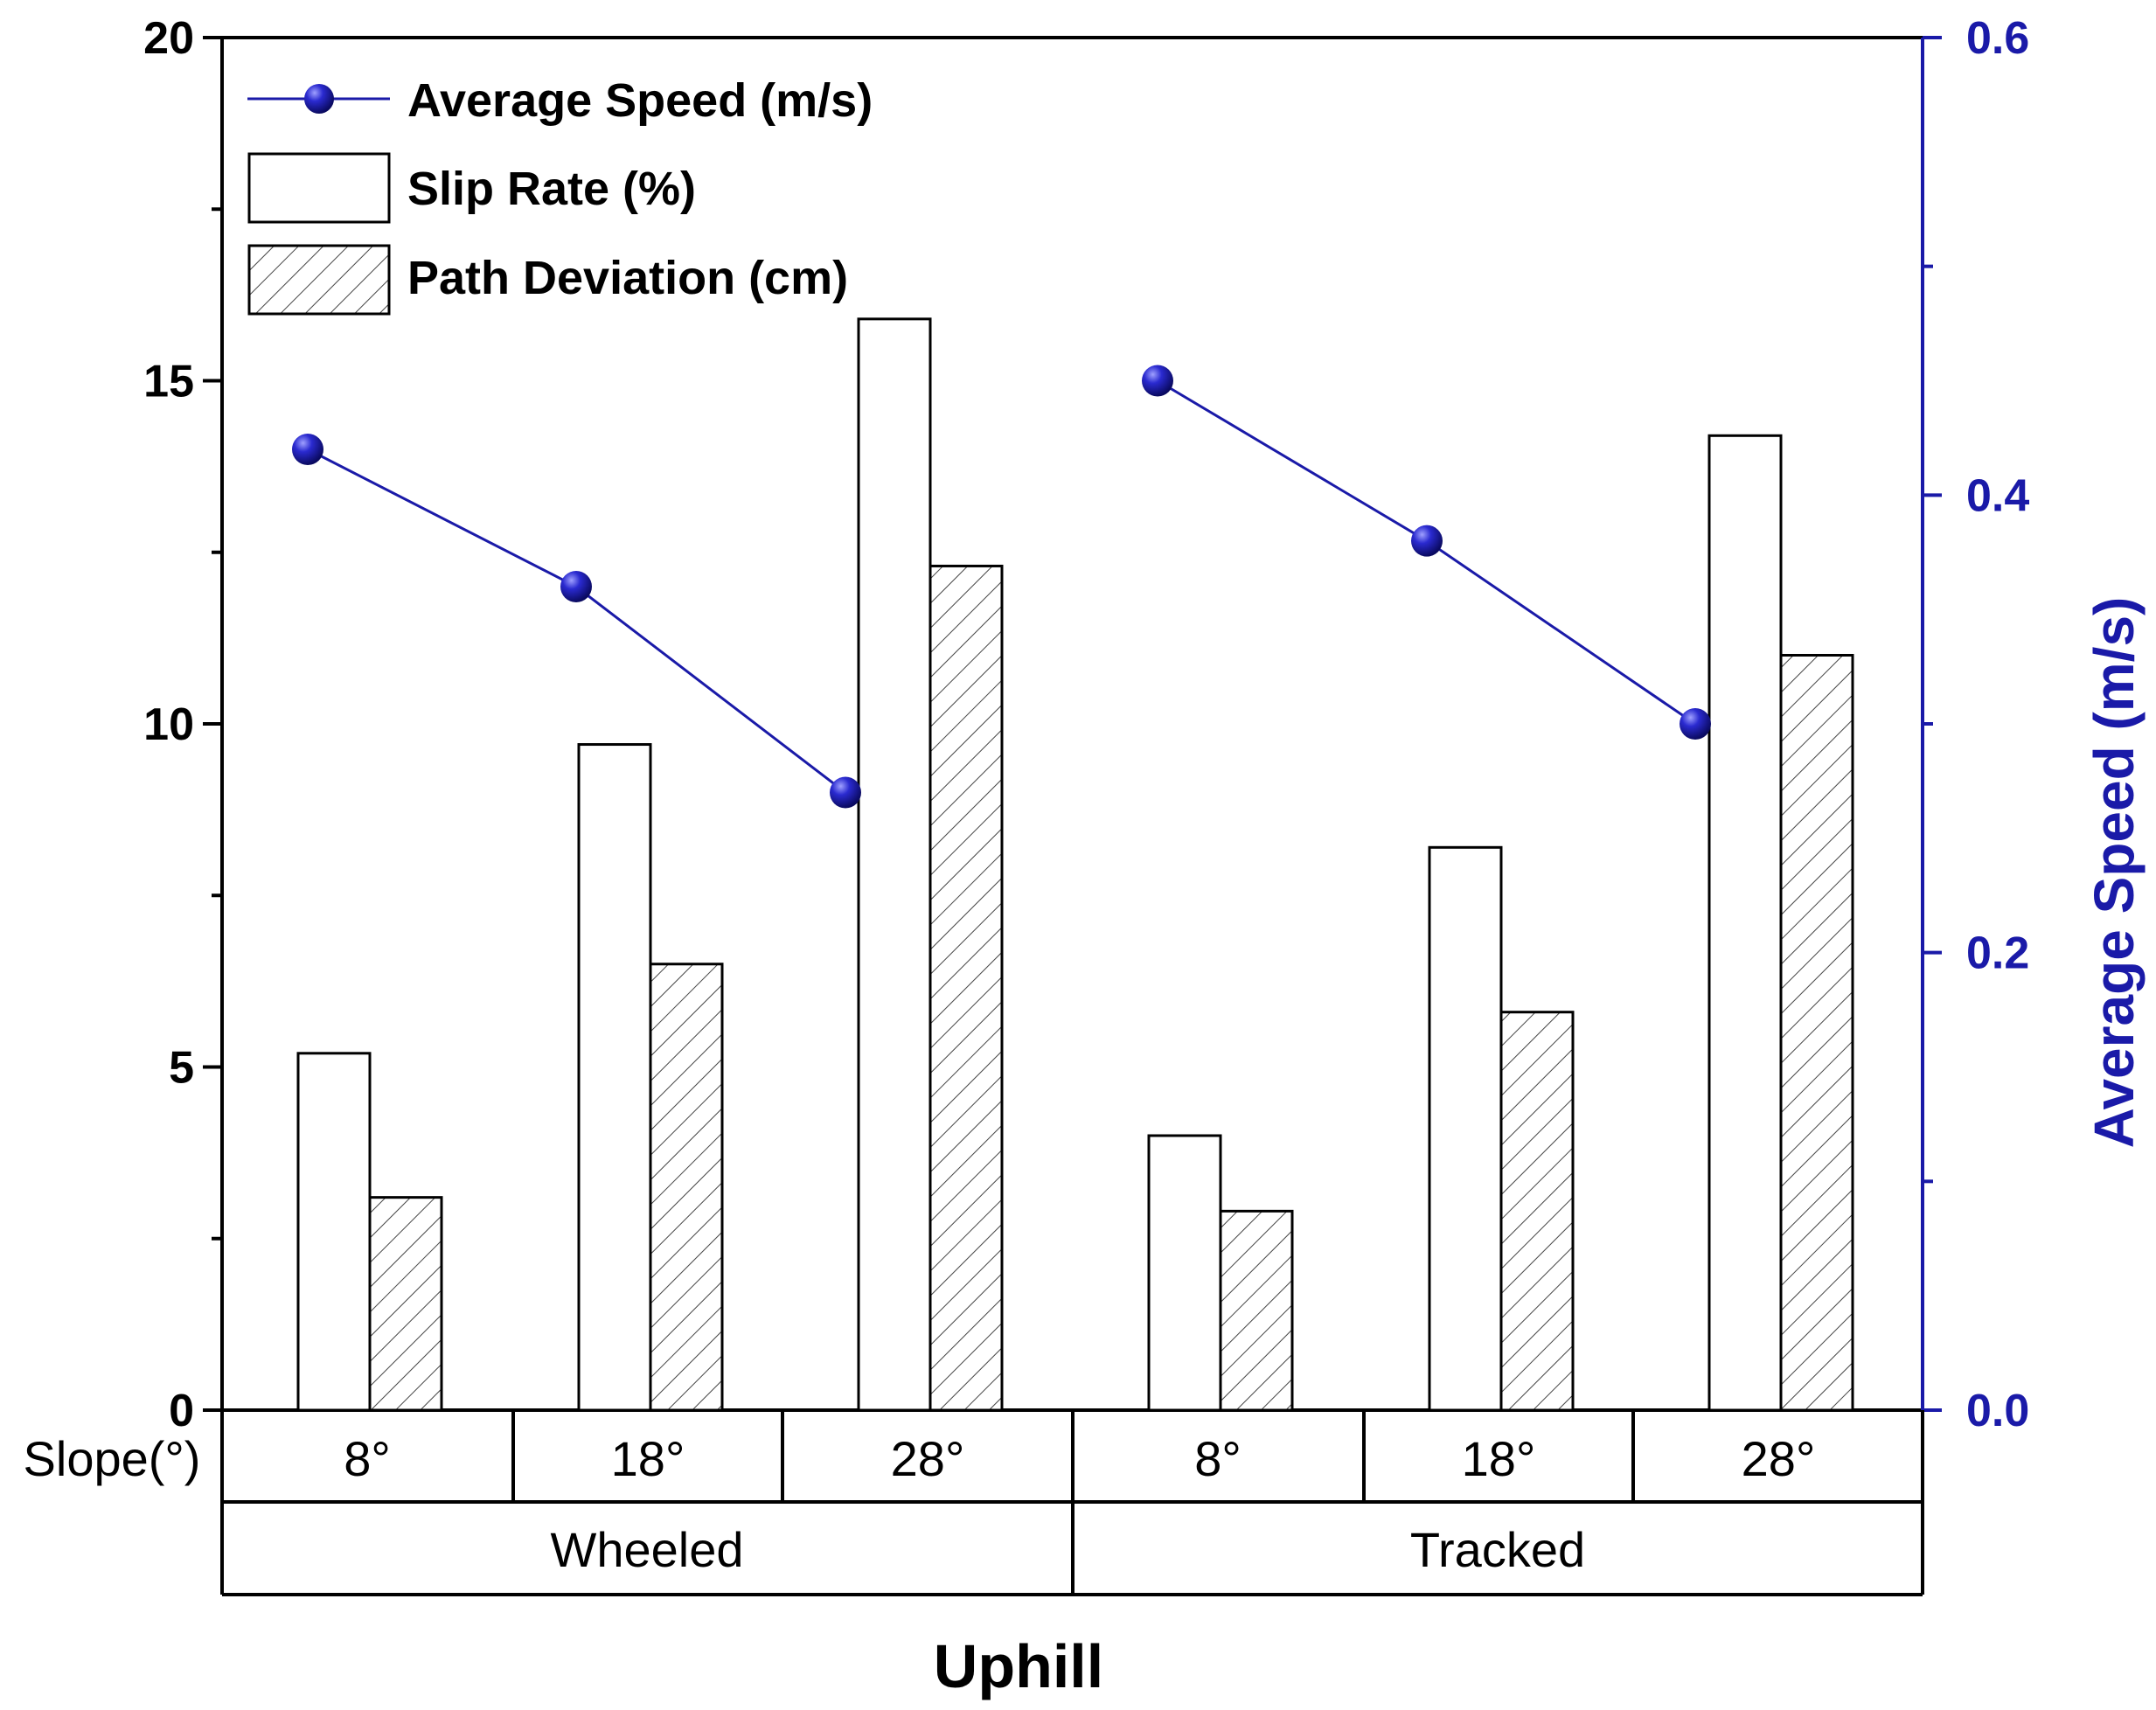  Describe the element at coordinates (1997, 495) in the screenshot. I see `right-tick-label: 0.4` at that location.